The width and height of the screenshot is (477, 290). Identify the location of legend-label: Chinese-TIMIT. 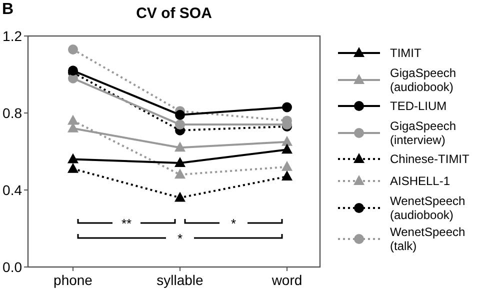
(430, 159).